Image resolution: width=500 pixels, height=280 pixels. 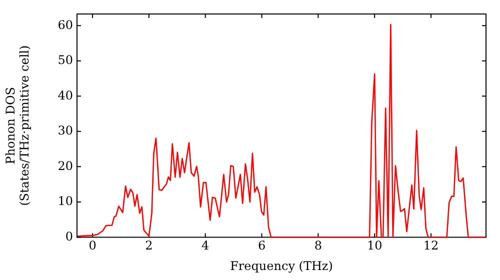 What do you see at coordinates (374, 245) in the screenshot?
I see `x-tick-label: 10` at bounding box center [374, 245].